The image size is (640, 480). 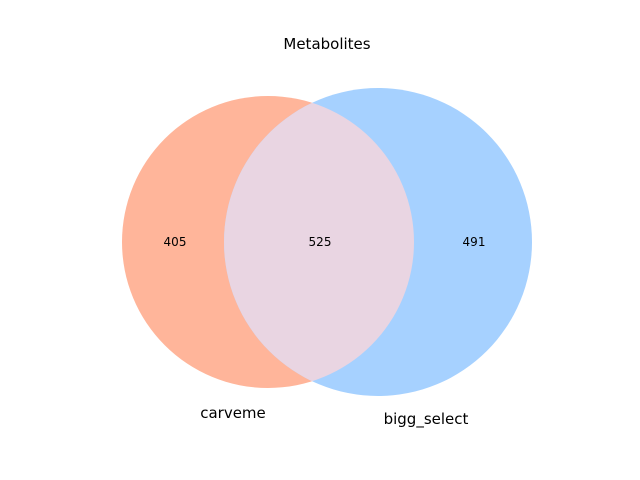 I want to click on chart-title: Metabolites, so click(x=326, y=44).